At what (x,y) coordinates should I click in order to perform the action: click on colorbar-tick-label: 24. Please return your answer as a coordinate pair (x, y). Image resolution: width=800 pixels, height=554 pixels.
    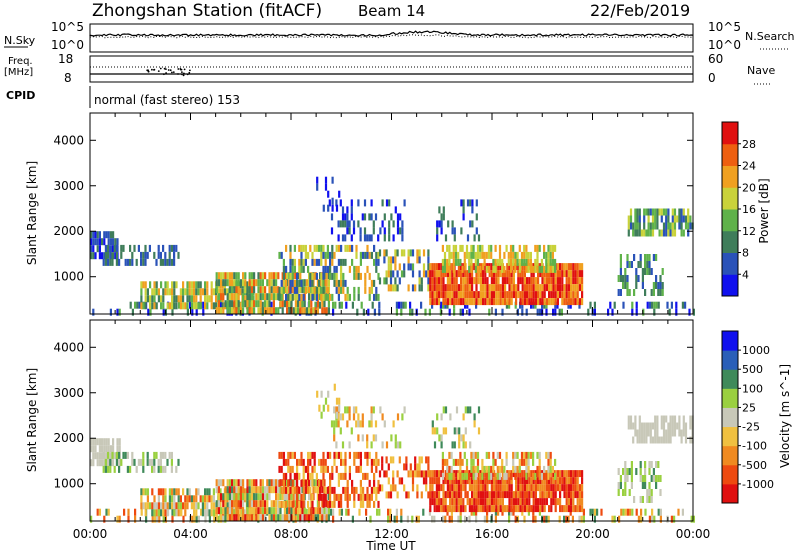
    Looking at the image, I should click on (749, 166).